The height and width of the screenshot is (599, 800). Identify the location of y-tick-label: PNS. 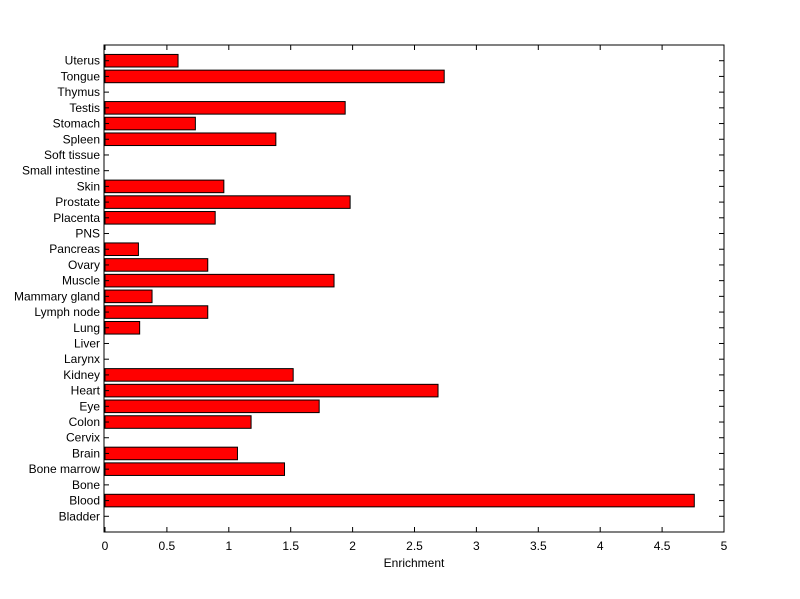
(87, 234).